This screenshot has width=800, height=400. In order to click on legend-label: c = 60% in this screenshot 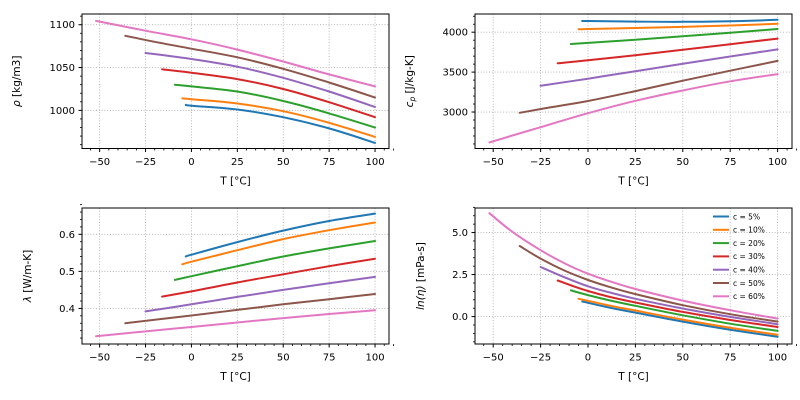, I will do `click(749, 296)`.